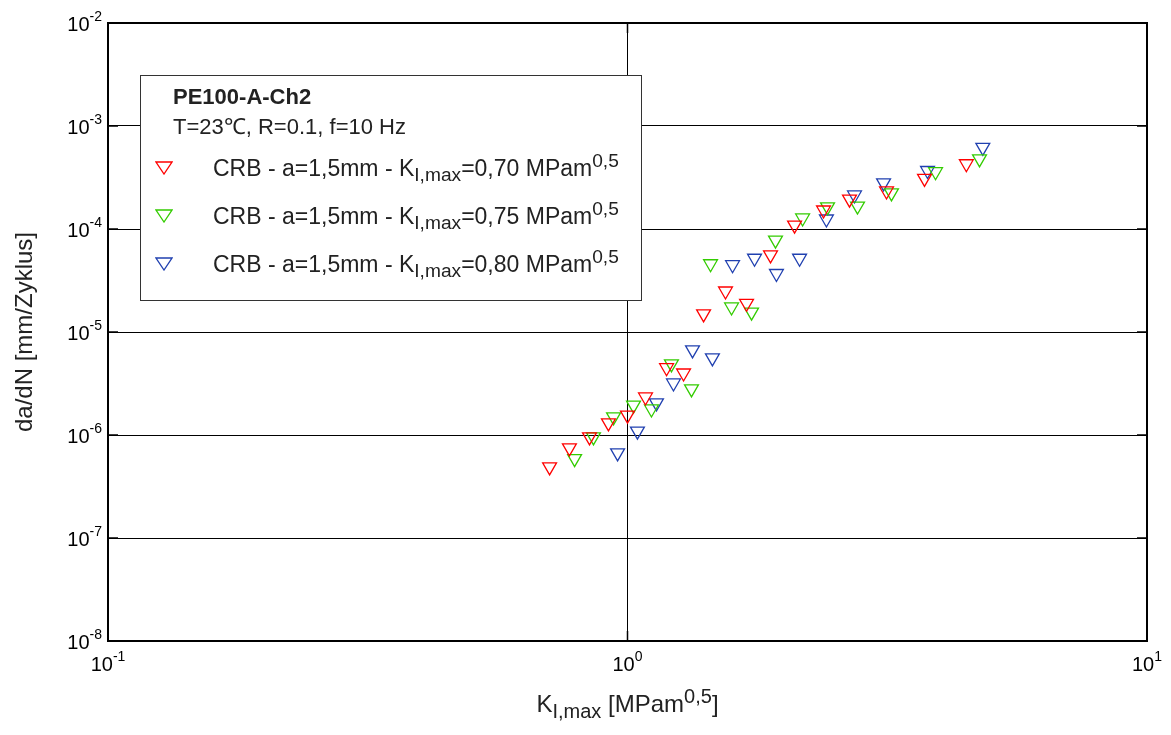 Image resolution: width=1171 pixels, height=735 pixels. I want to click on y-axis-title: da/dN [mm/Zyklus], so click(24, 332).